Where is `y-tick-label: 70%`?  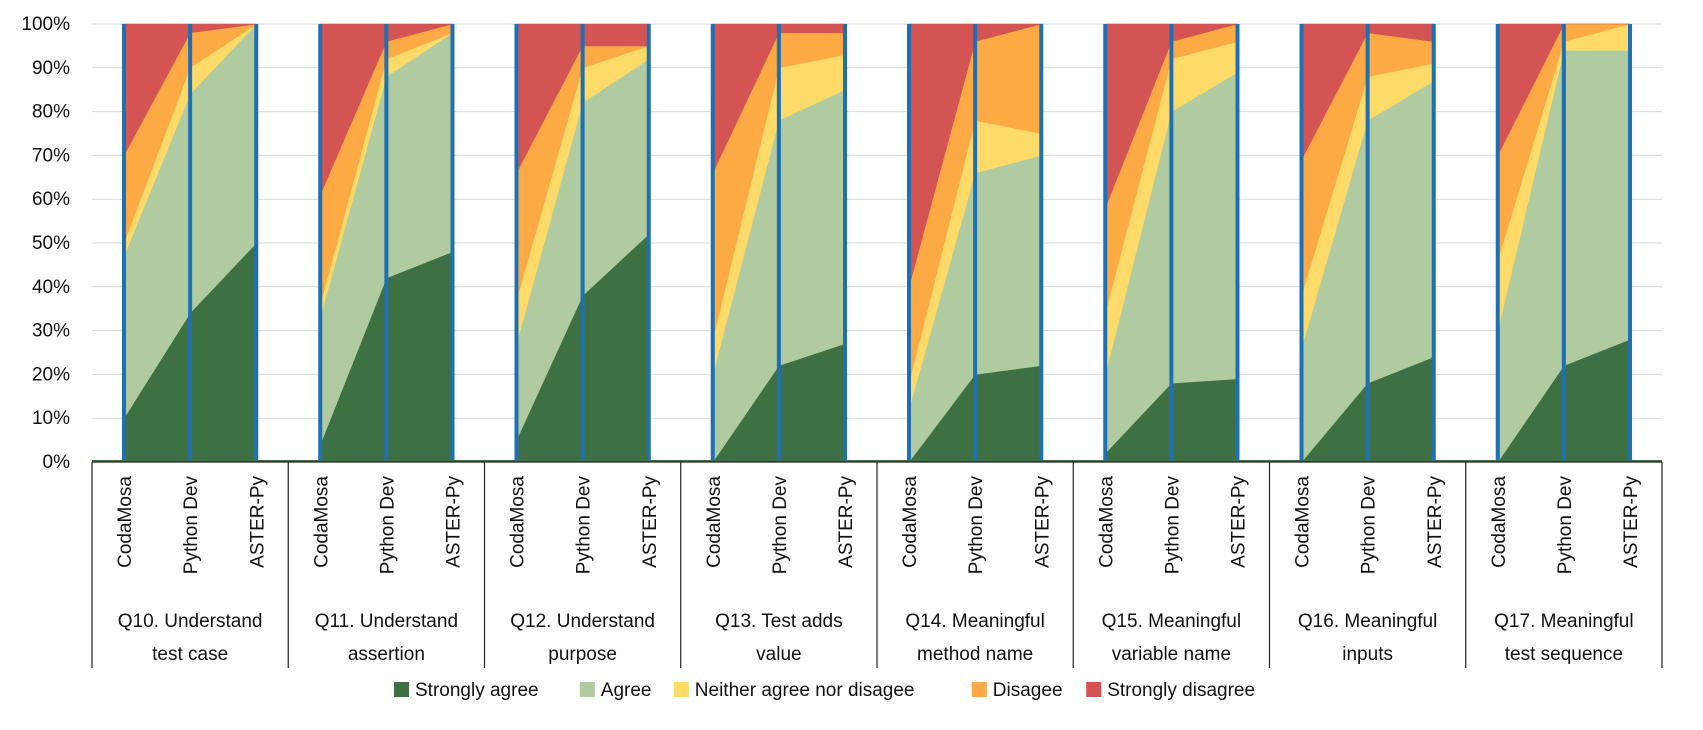
y-tick-label: 70% is located at coordinates (51, 155).